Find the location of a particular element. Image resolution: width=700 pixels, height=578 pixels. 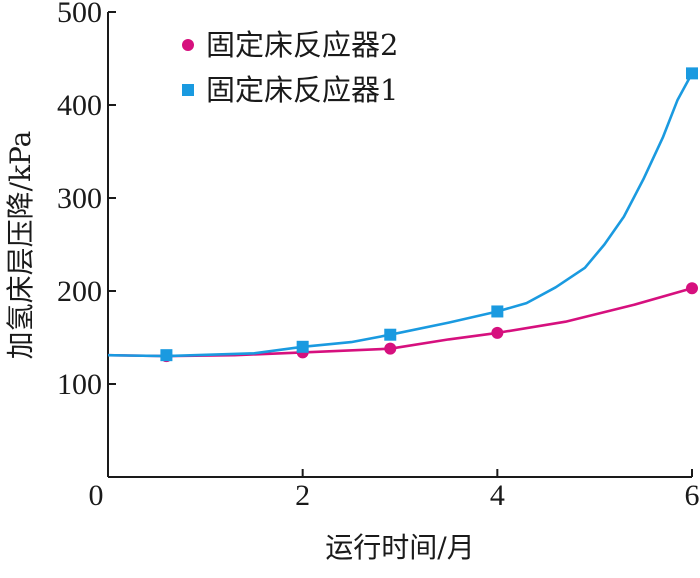

y-axis-title: 加氢床层压降/kPa is located at coordinates (20, 245).